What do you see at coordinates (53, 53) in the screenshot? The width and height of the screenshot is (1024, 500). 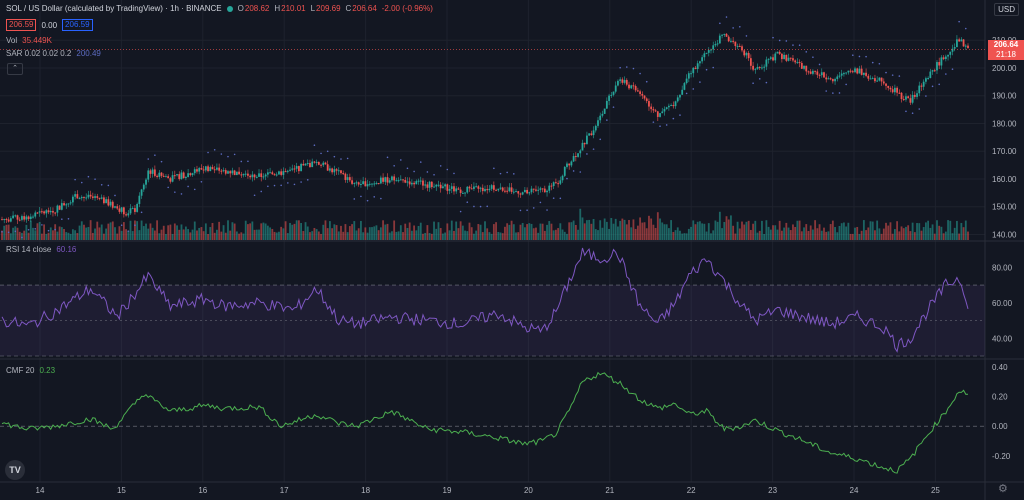 I see `sar-legend: SAR 0.02 0.02 0.2 200.49` at bounding box center [53, 53].